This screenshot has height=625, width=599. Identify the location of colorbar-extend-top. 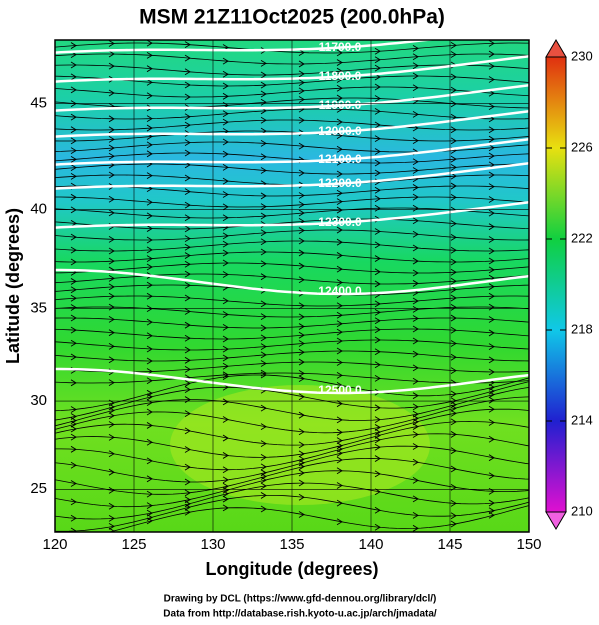
(556, 48).